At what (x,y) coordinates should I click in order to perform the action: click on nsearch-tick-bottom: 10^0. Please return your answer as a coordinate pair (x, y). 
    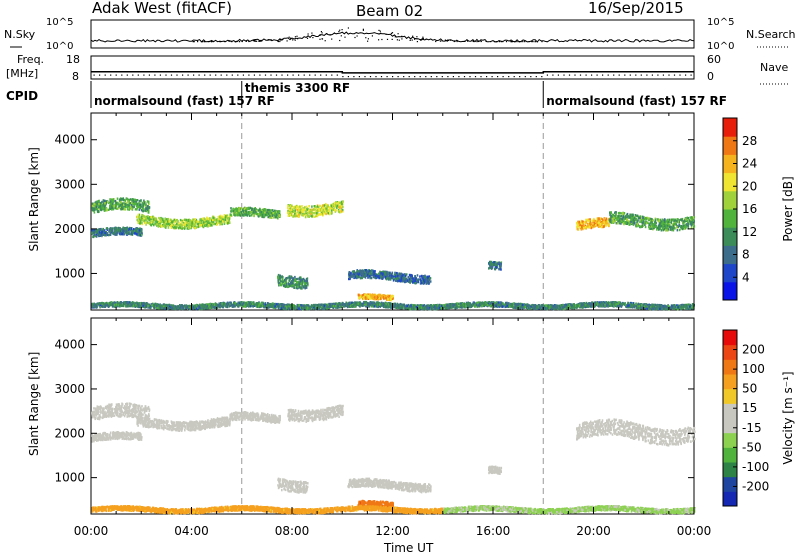
    Looking at the image, I should click on (720, 46).